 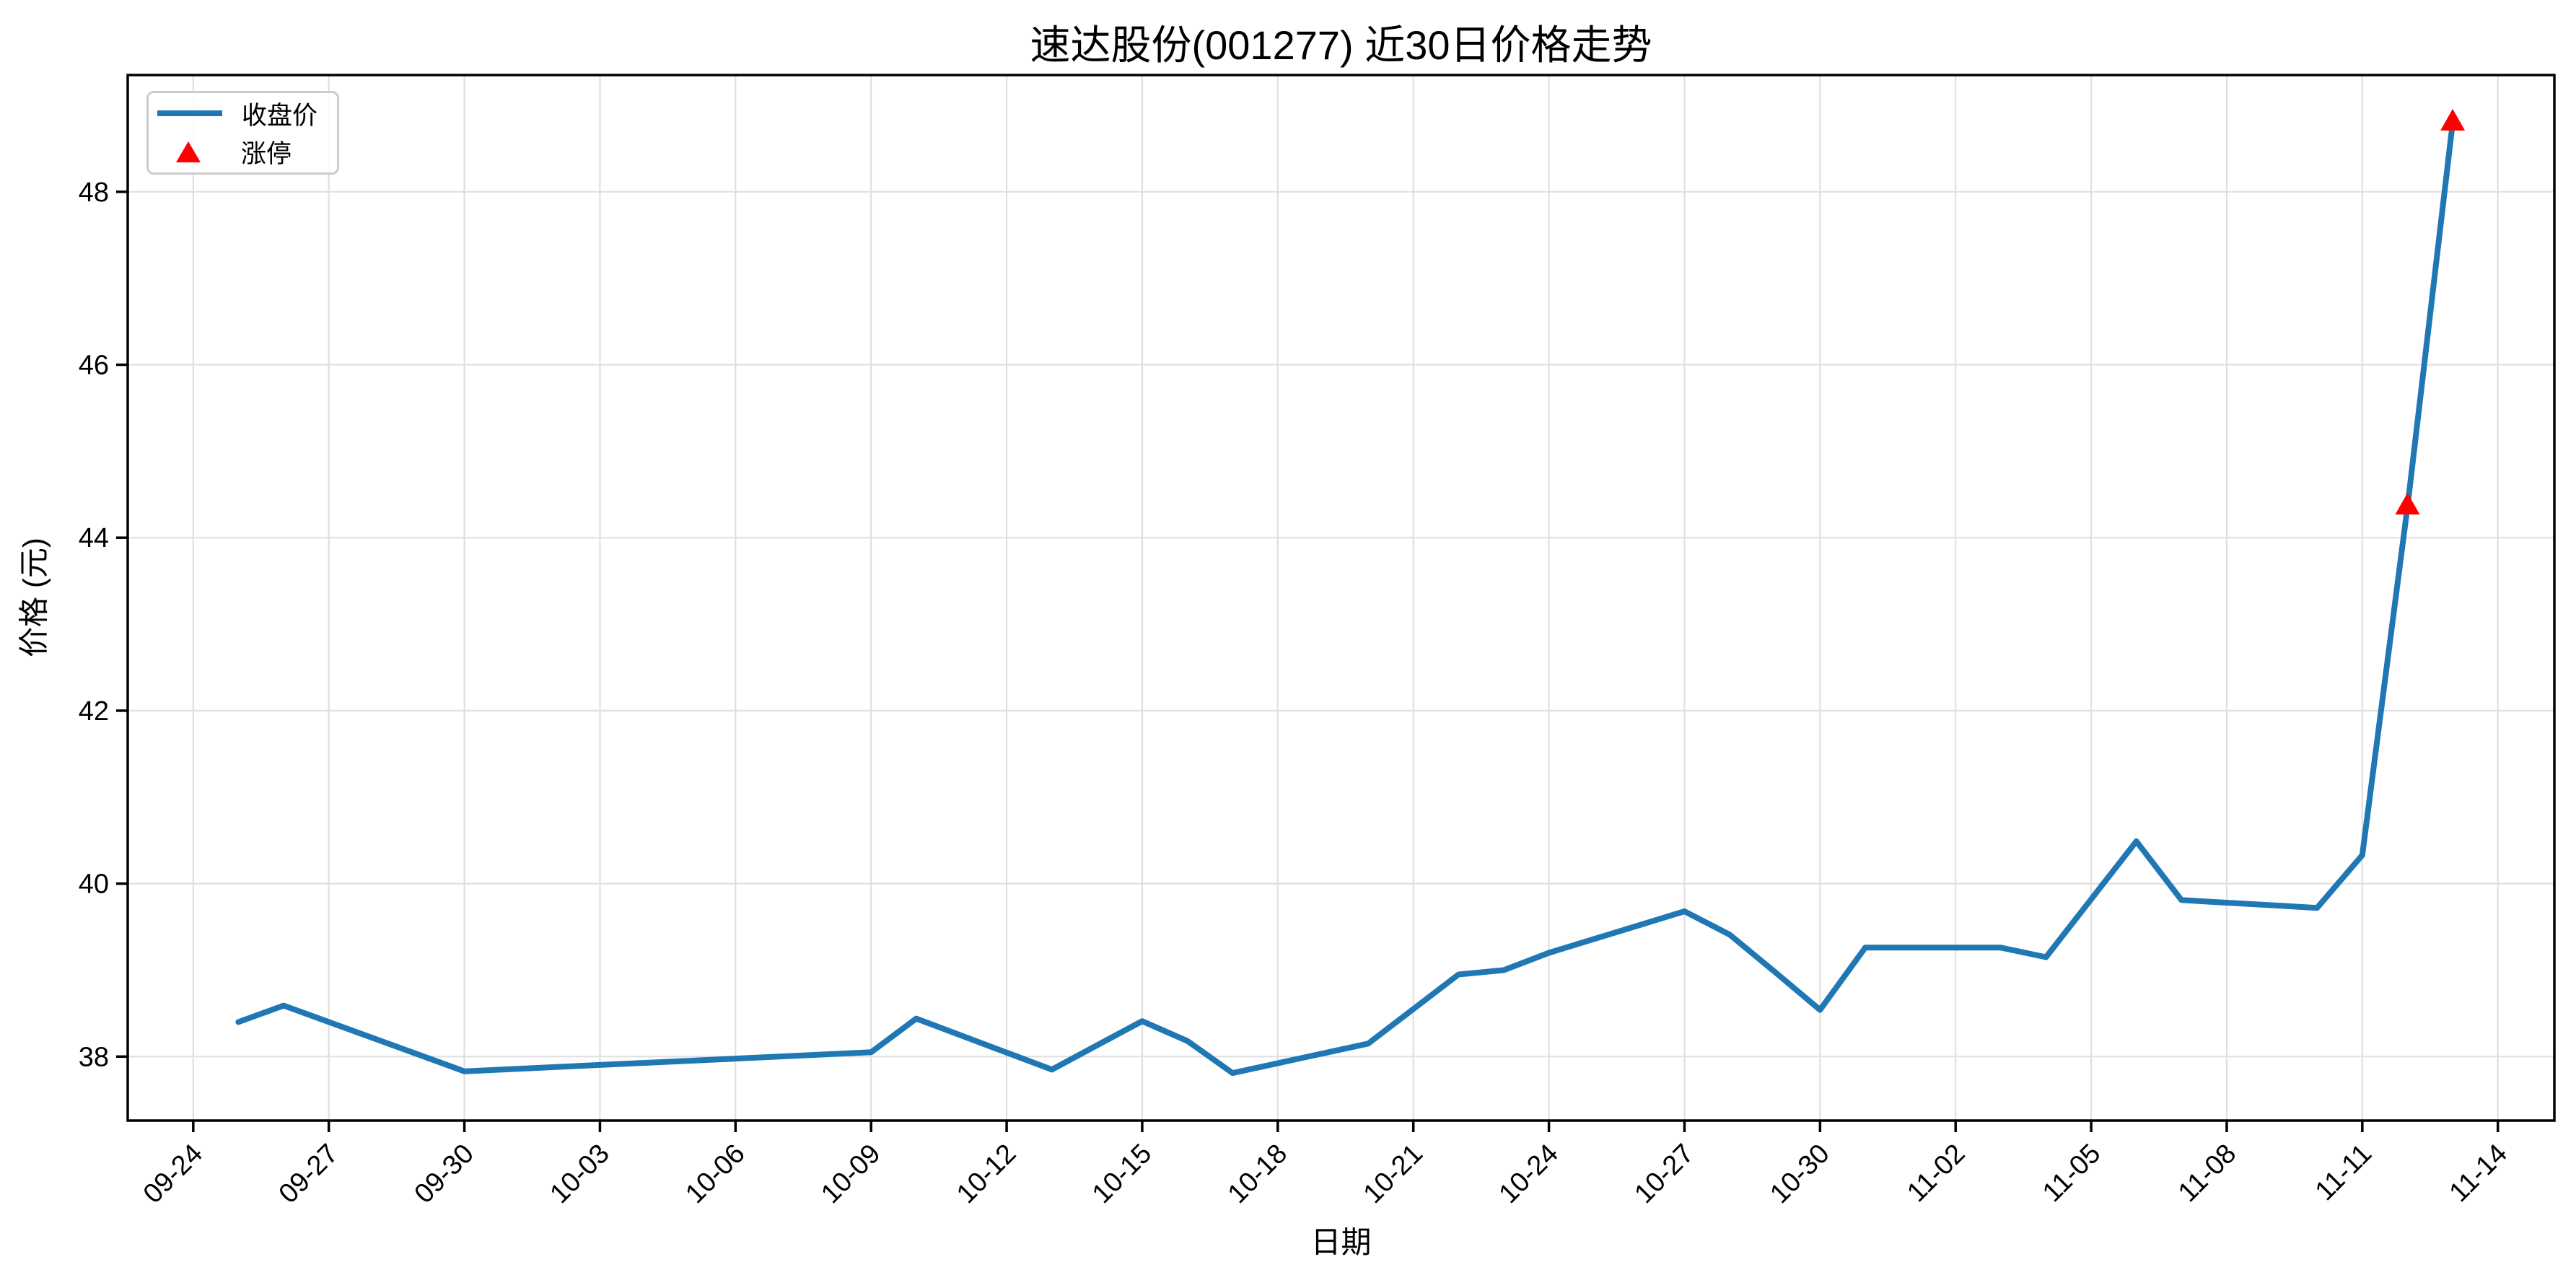 What do you see at coordinates (242, 133) in the screenshot?
I see `legend: 收盘价 涨停` at bounding box center [242, 133].